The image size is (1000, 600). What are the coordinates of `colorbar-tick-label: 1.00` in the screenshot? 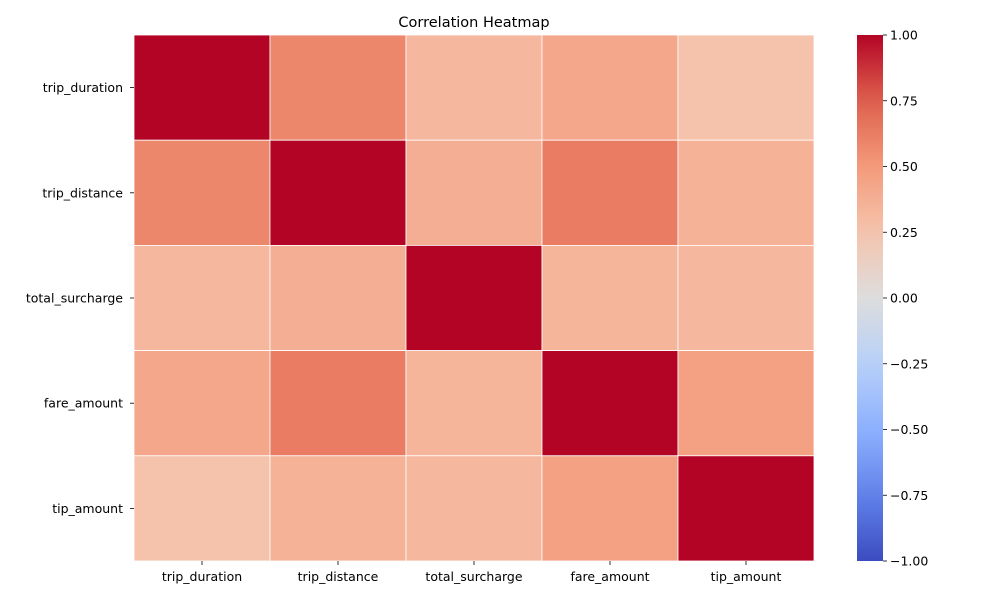 It's located at (904, 35).